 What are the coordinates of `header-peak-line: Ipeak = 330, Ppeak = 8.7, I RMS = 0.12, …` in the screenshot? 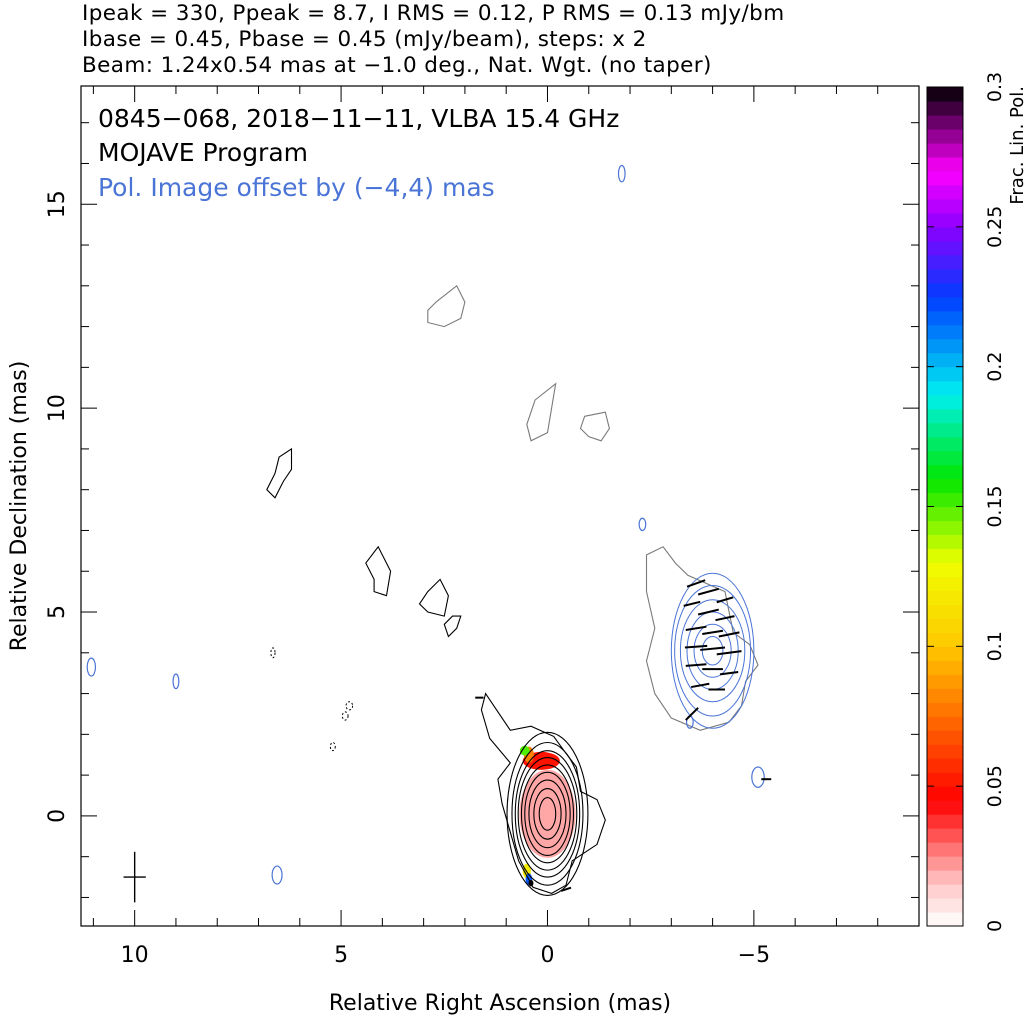 It's located at (433, 13).